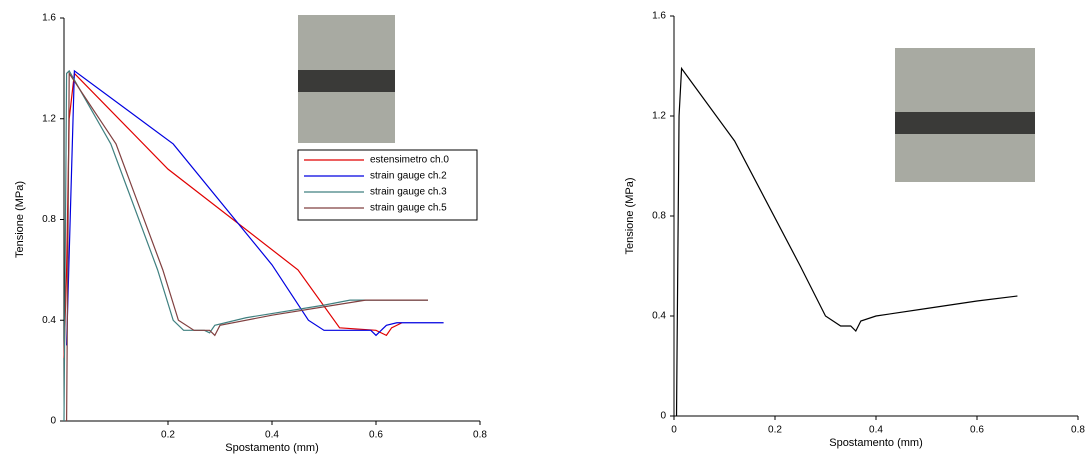 The image size is (1085, 468). What do you see at coordinates (408, 192) in the screenshot?
I see `legend-label: strain gauge ch.3` at bounding box center [408, 192].